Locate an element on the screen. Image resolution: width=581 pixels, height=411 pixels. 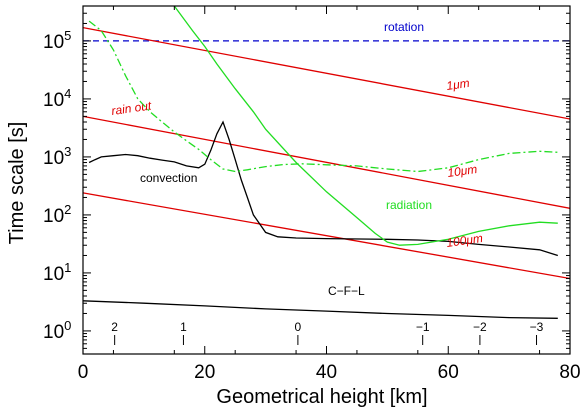
1um-label: 1μm is located at coordinates (457, 84).